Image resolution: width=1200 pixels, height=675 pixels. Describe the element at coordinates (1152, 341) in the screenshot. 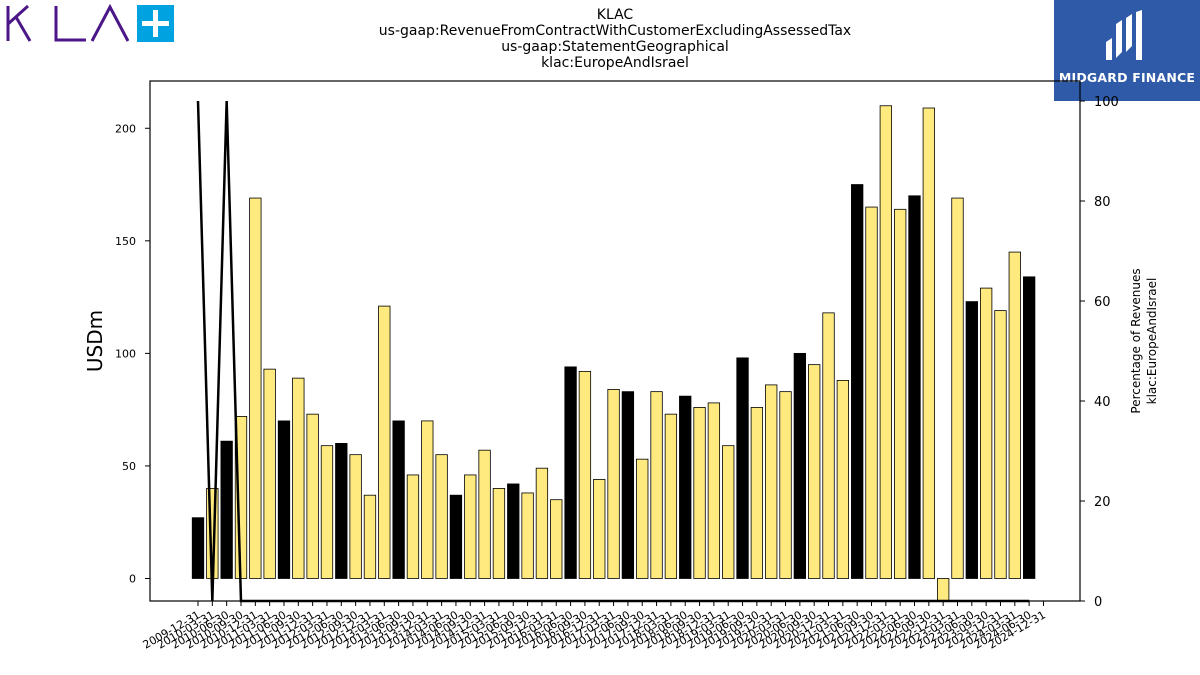

I see `y-axis-right-label-line-2: klac:EuropeAndIsrael` at that location.